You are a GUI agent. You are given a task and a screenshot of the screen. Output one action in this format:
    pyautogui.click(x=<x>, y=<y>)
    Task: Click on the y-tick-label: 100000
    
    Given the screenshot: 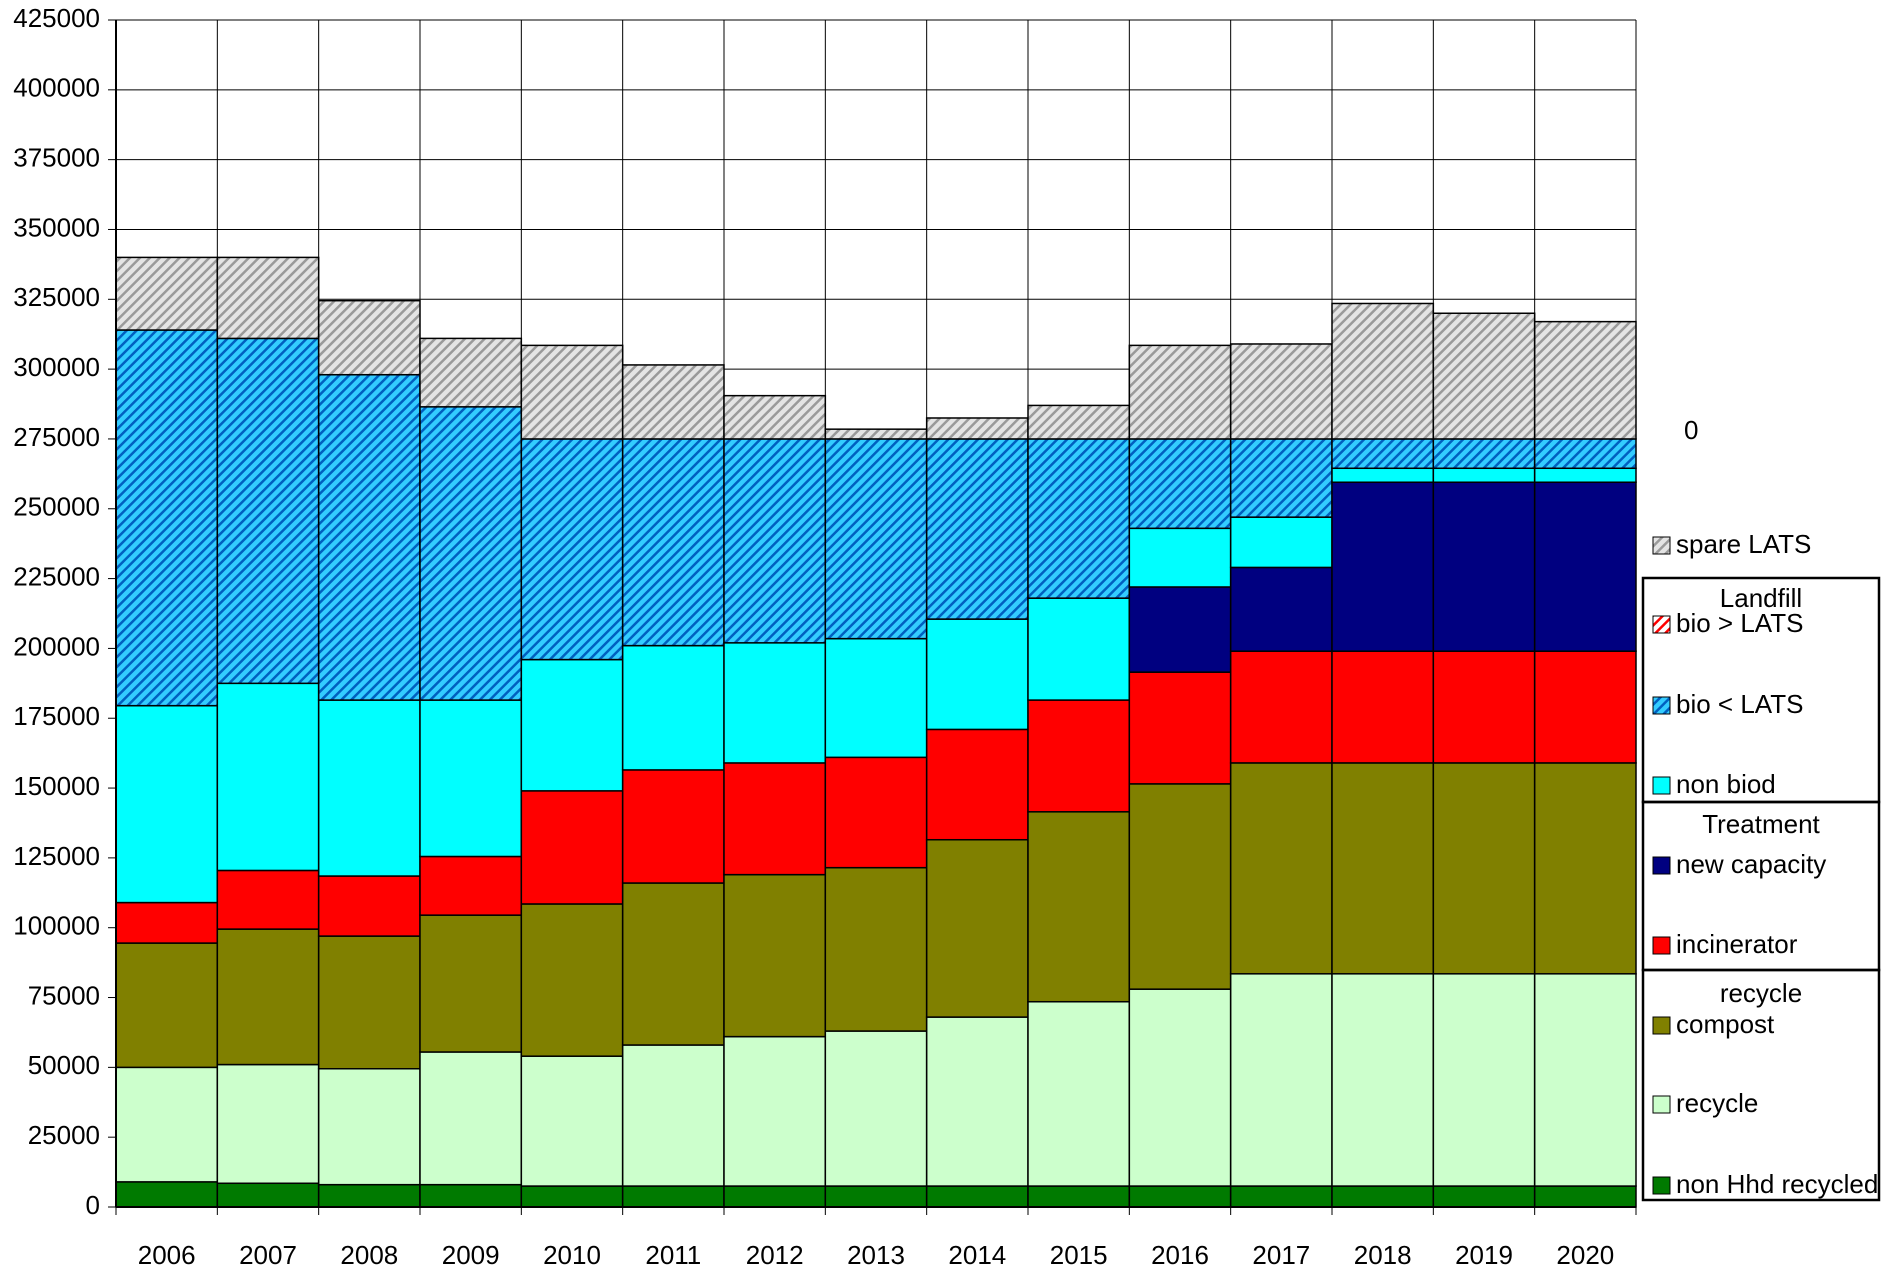 What is the action you would take?
    pyautogui.click(x=56, y=926)
    